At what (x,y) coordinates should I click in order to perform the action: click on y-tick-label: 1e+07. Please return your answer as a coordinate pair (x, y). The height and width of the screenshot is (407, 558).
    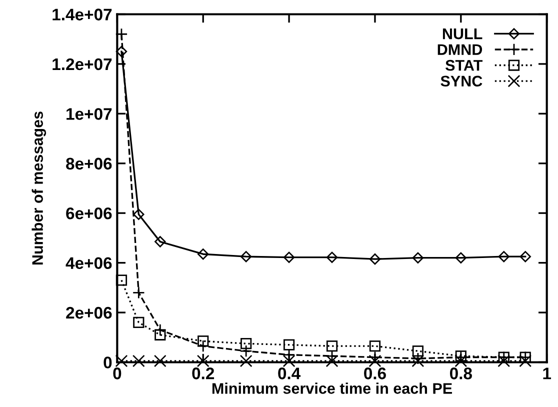
    Looking at the image, I should click on (89, 114).